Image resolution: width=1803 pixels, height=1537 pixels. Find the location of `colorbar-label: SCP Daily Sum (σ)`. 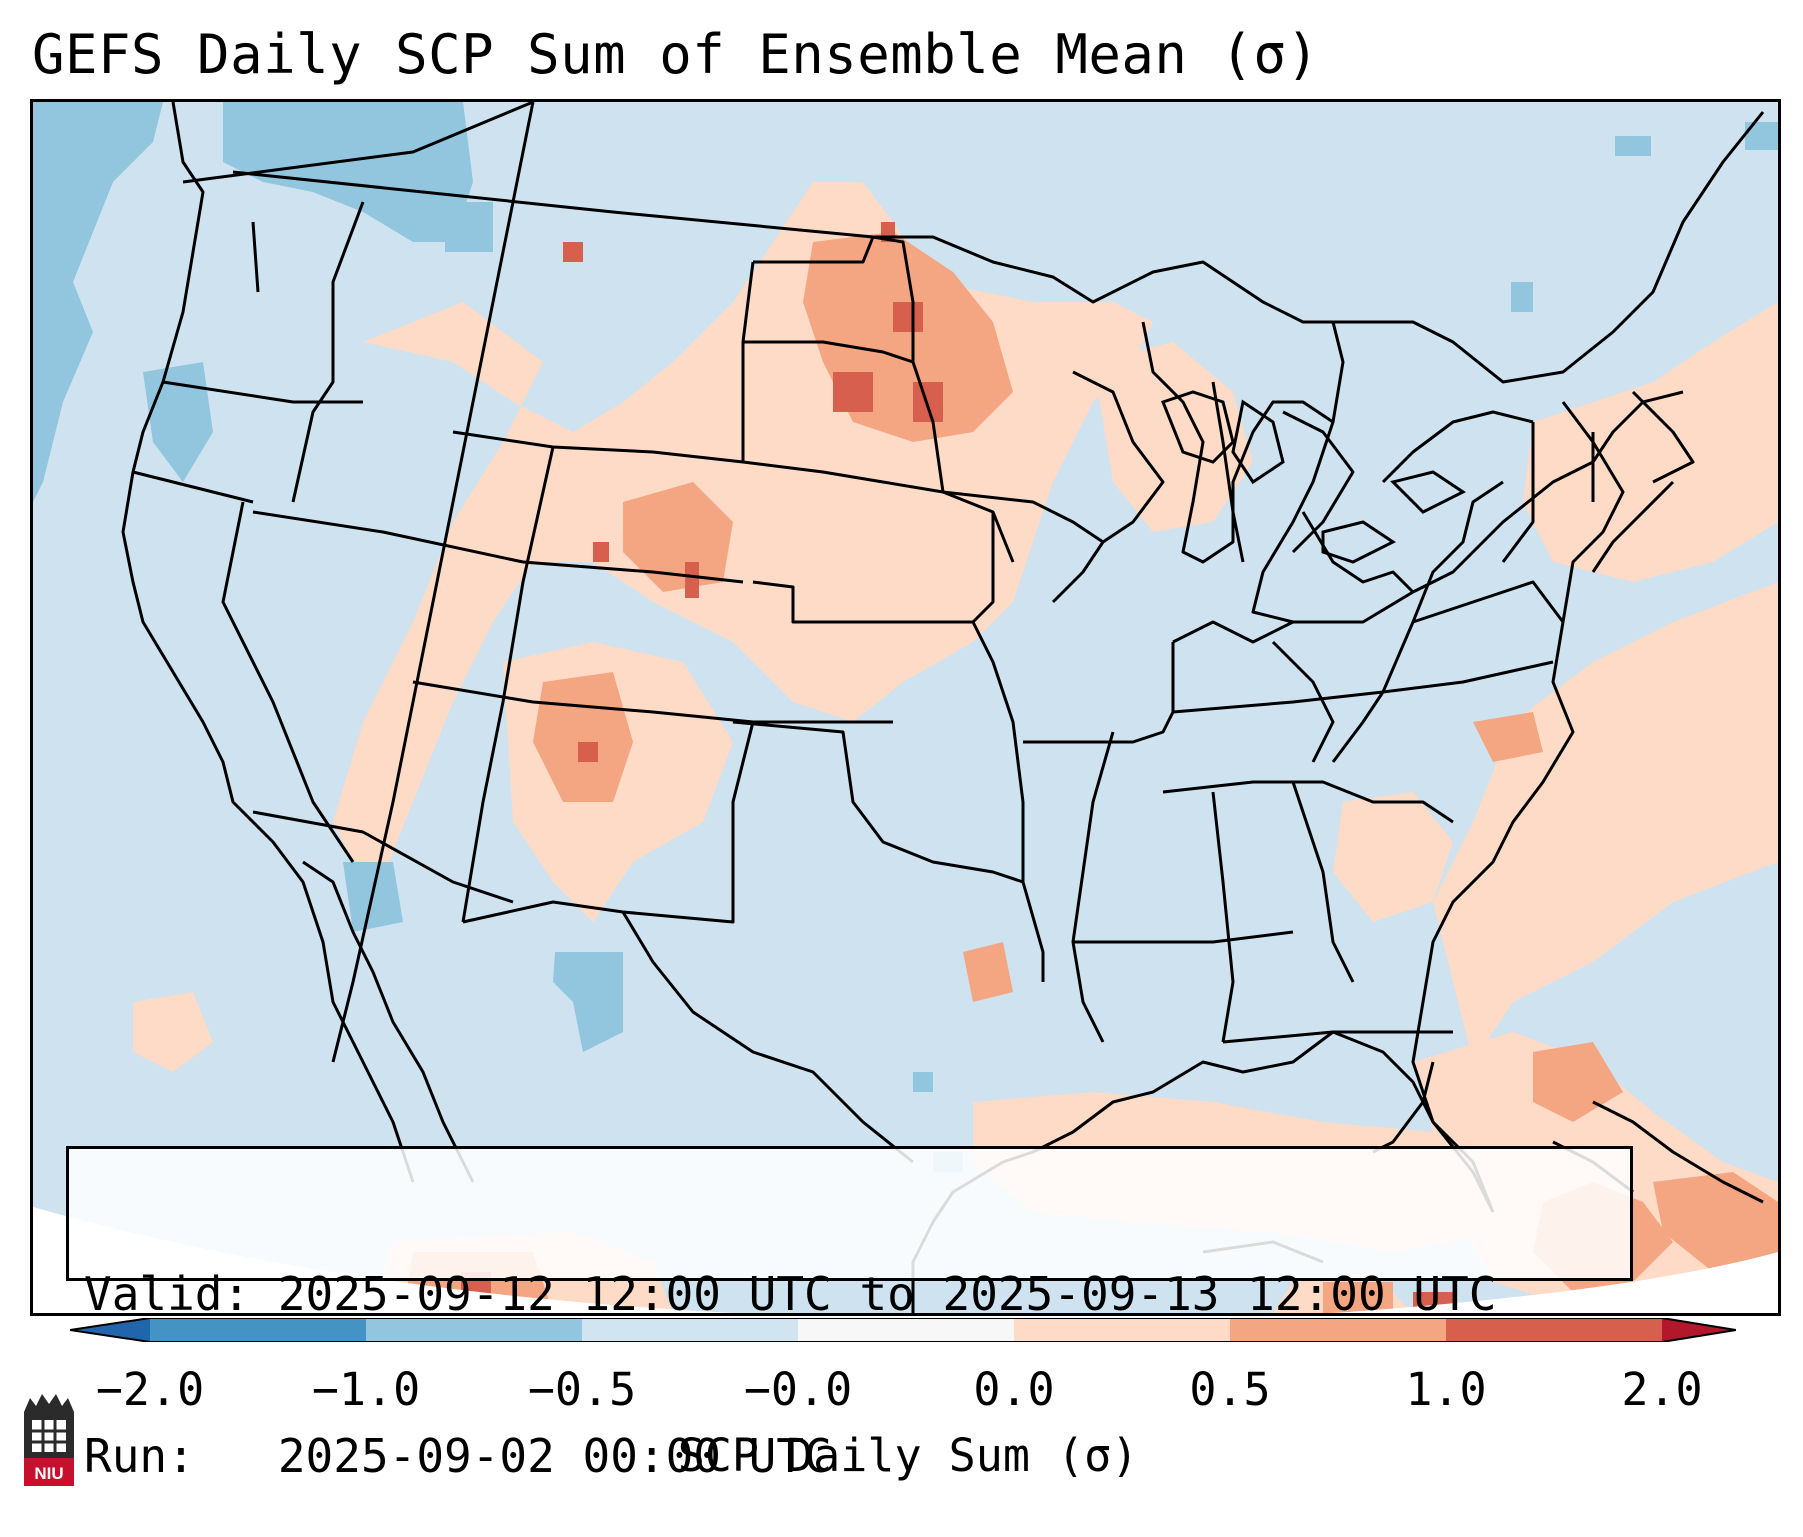

colorbar-label: SCP Daily Sum (σ) is located at coordinates (908, 1455).